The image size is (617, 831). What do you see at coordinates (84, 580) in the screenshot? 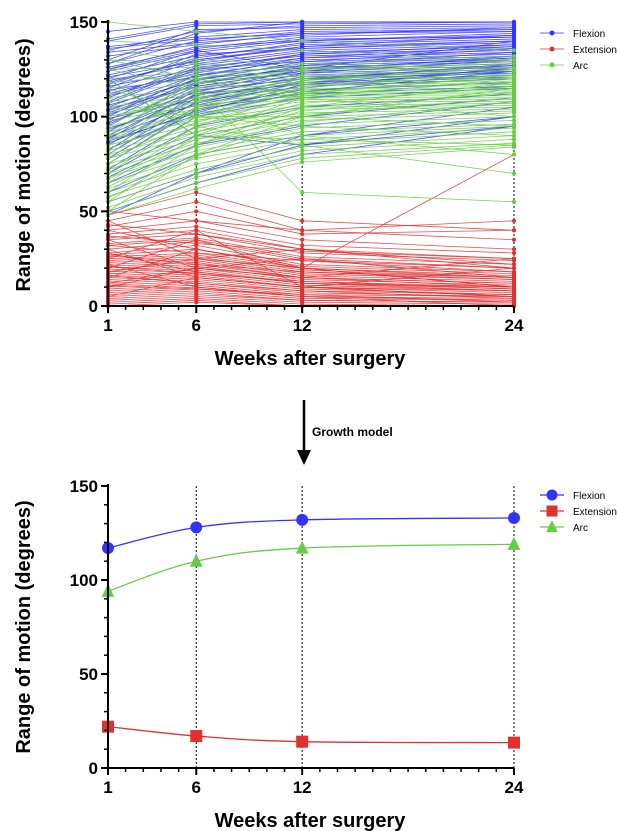
I see `y-tick-label: 100` at bounding box center [84, 580].